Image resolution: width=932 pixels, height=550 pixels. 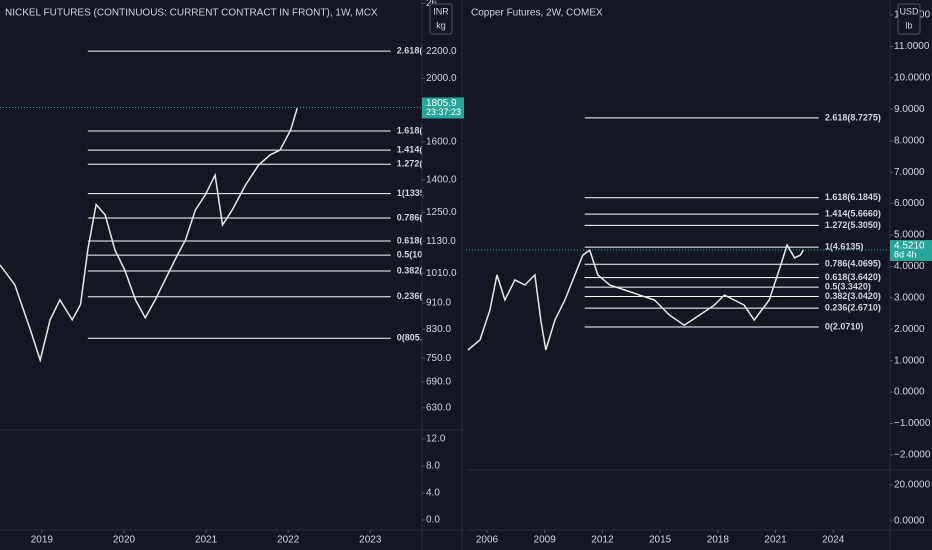 What do you see at coordinates (370, 540) in the screenshot?
I see `x-tick-label: 2023` at bounding box center [370, 540].